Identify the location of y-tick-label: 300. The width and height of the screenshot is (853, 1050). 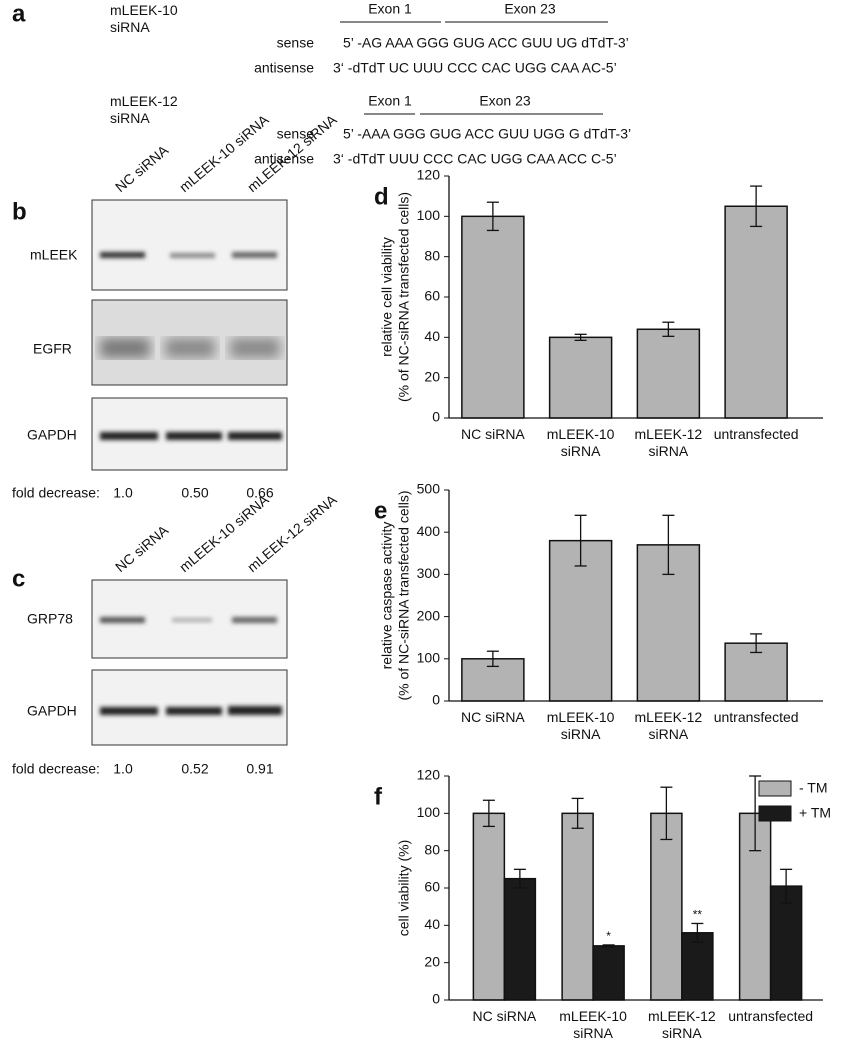
(429, 573).